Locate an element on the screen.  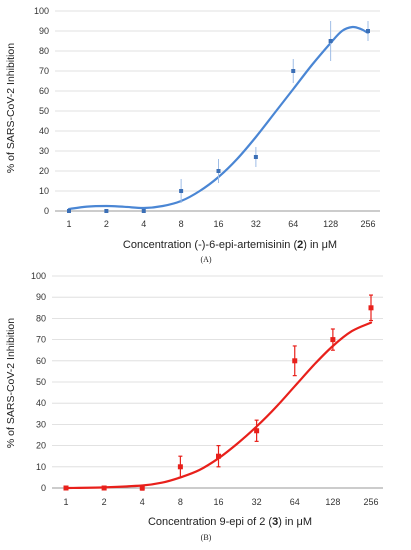
chart-a-x-tick-label: 128 is located at coordinates (330, 224).